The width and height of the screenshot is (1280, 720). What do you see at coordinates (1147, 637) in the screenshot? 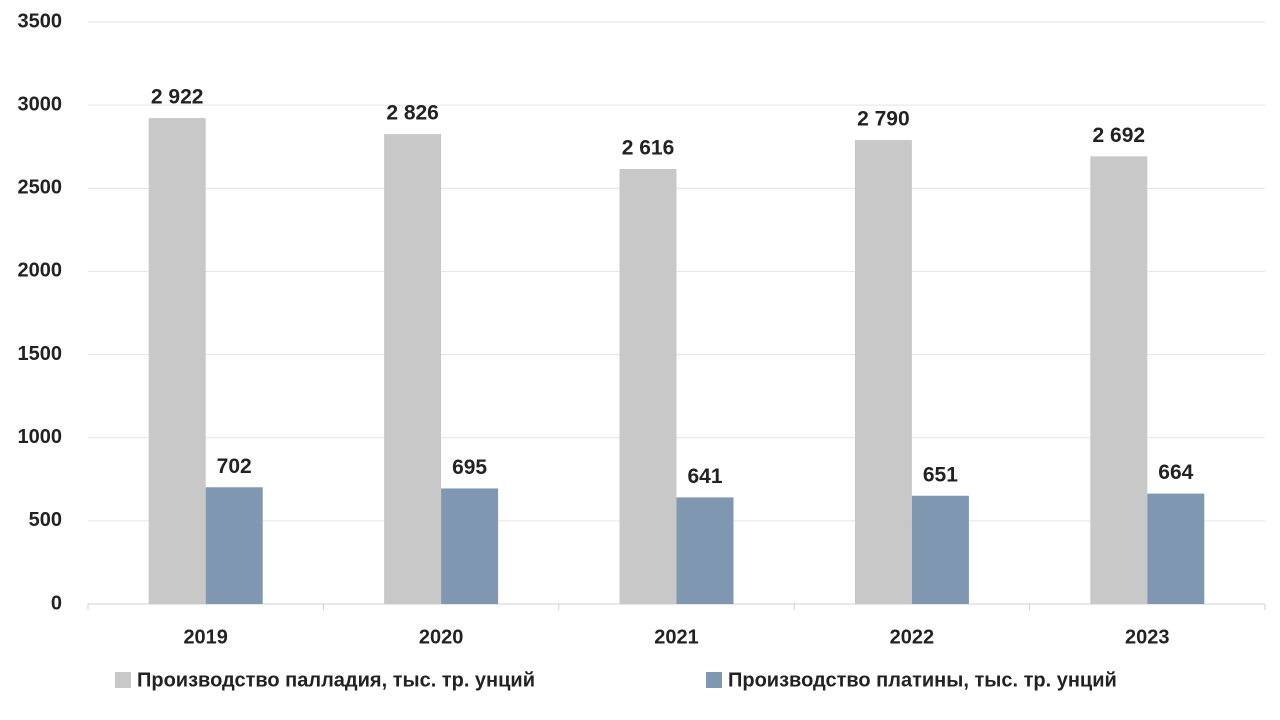
I see `x-tick-label: 2023` at bounding box center [1147, 637].